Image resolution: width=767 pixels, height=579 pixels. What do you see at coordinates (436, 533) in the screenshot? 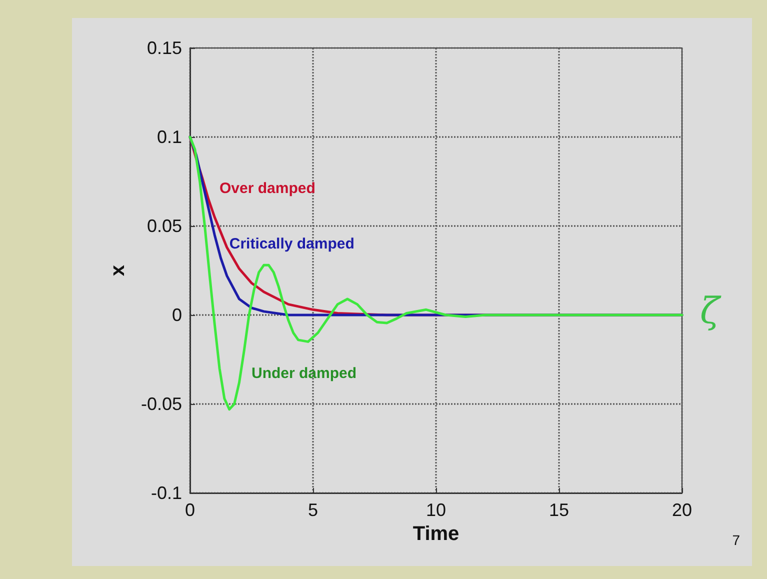
I see `x-axis-title: Time` at bounding box center [436, 533].